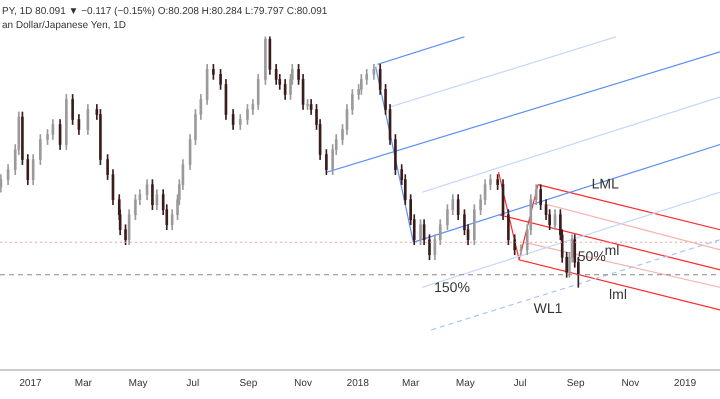 This screenshot has width=720, height=399. Describe the element at coordinates (165, 11) in the screenshot. I see `chart-subtitle: PY, 1D 80.091 ▼ −0.117 (−0.15%) O:80.208 H:80.284 L:79.797 C:80.091` at that location.